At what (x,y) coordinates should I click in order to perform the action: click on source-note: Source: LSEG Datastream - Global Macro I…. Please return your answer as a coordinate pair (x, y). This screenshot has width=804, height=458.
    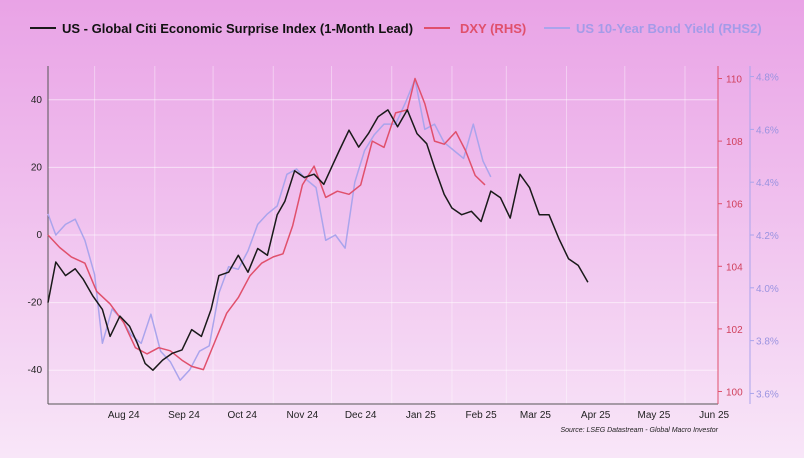
    Looking at the image, I should click on (639, 430).